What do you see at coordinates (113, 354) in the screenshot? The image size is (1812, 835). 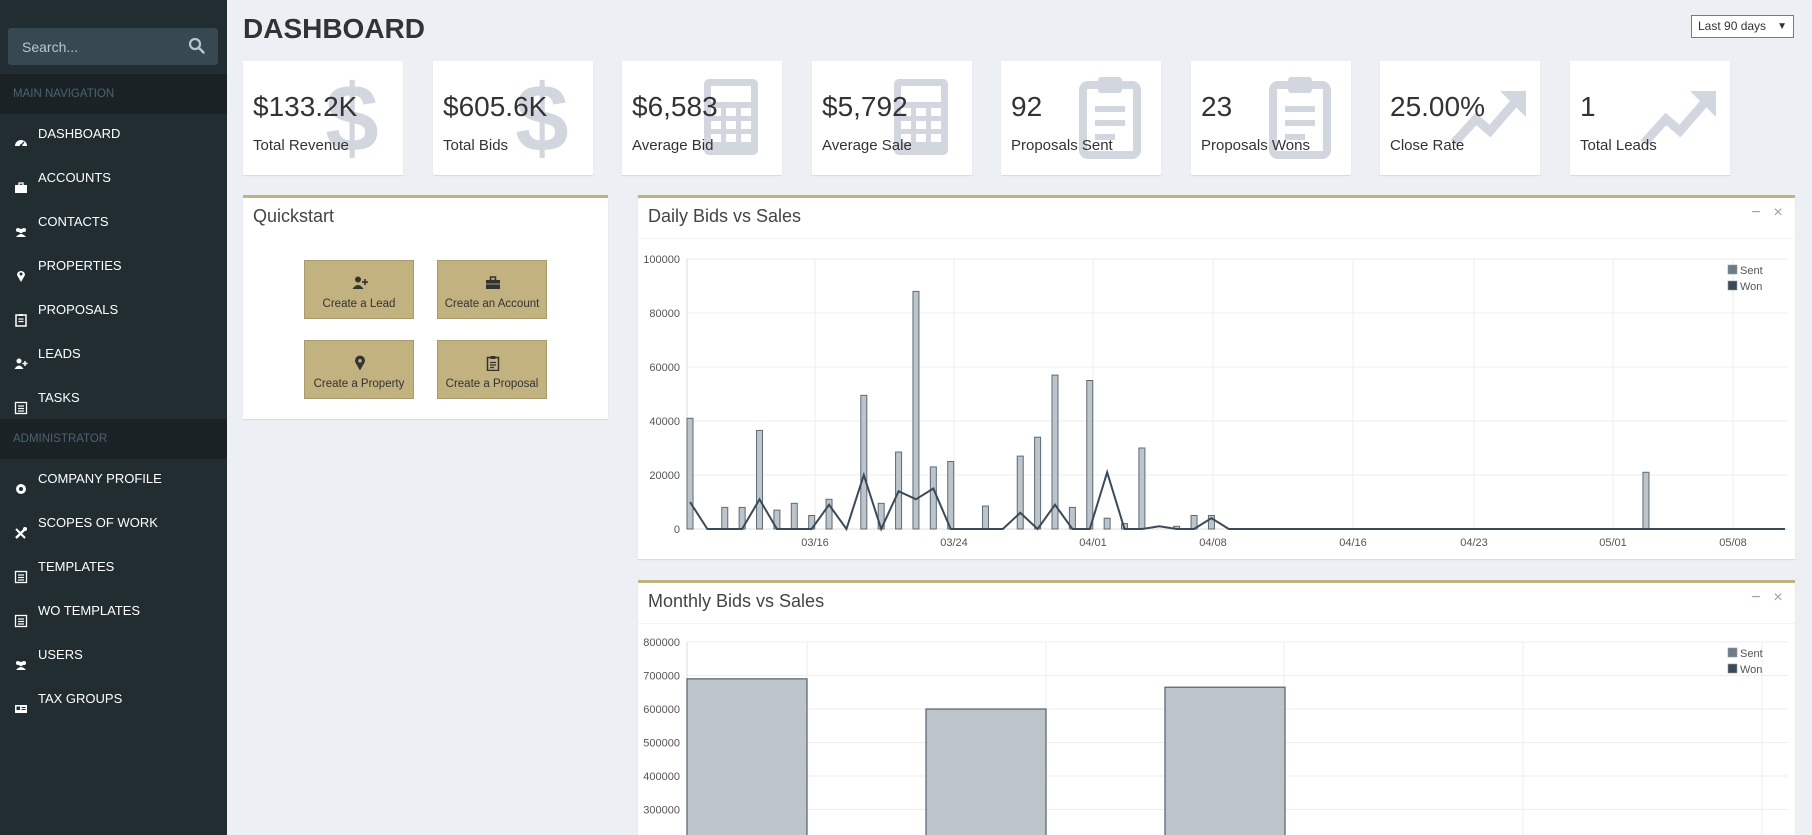 I see `sidebar-item-leads: LEADS` at bounding box center [113, 354].